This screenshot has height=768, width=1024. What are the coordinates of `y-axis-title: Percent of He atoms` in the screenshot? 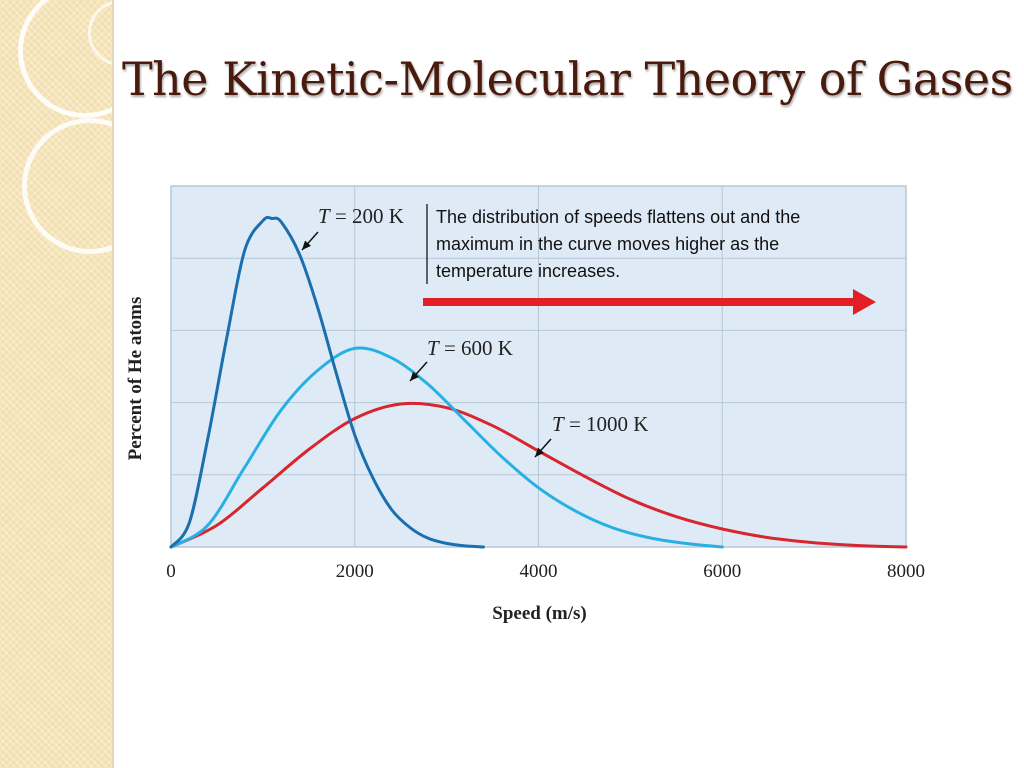 It's located at (135, 379).